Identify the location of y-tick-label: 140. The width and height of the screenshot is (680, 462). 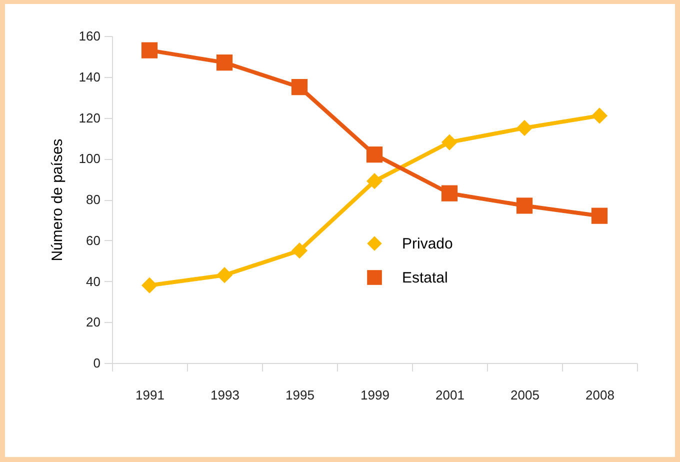
(89, 76).